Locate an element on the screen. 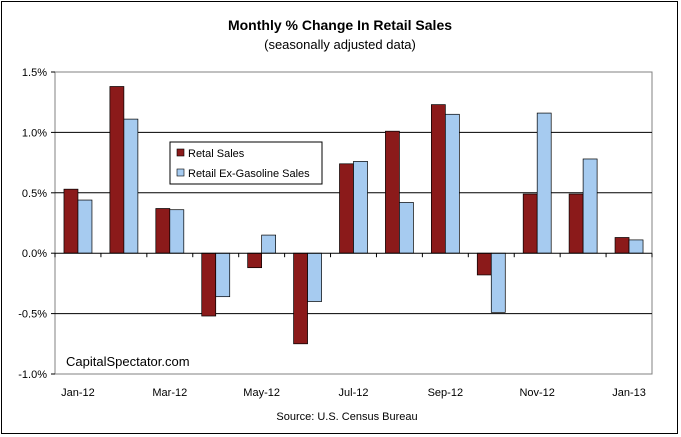 This screenshot has height=437, width=681. legend-box is located at coordinates (246, 163).